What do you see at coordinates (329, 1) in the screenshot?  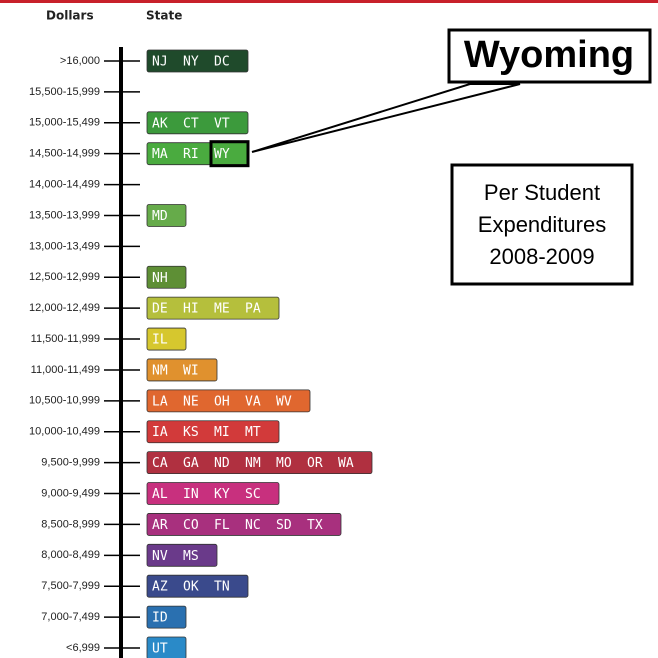 I see `top-rule` at bounding box center [329, 1].